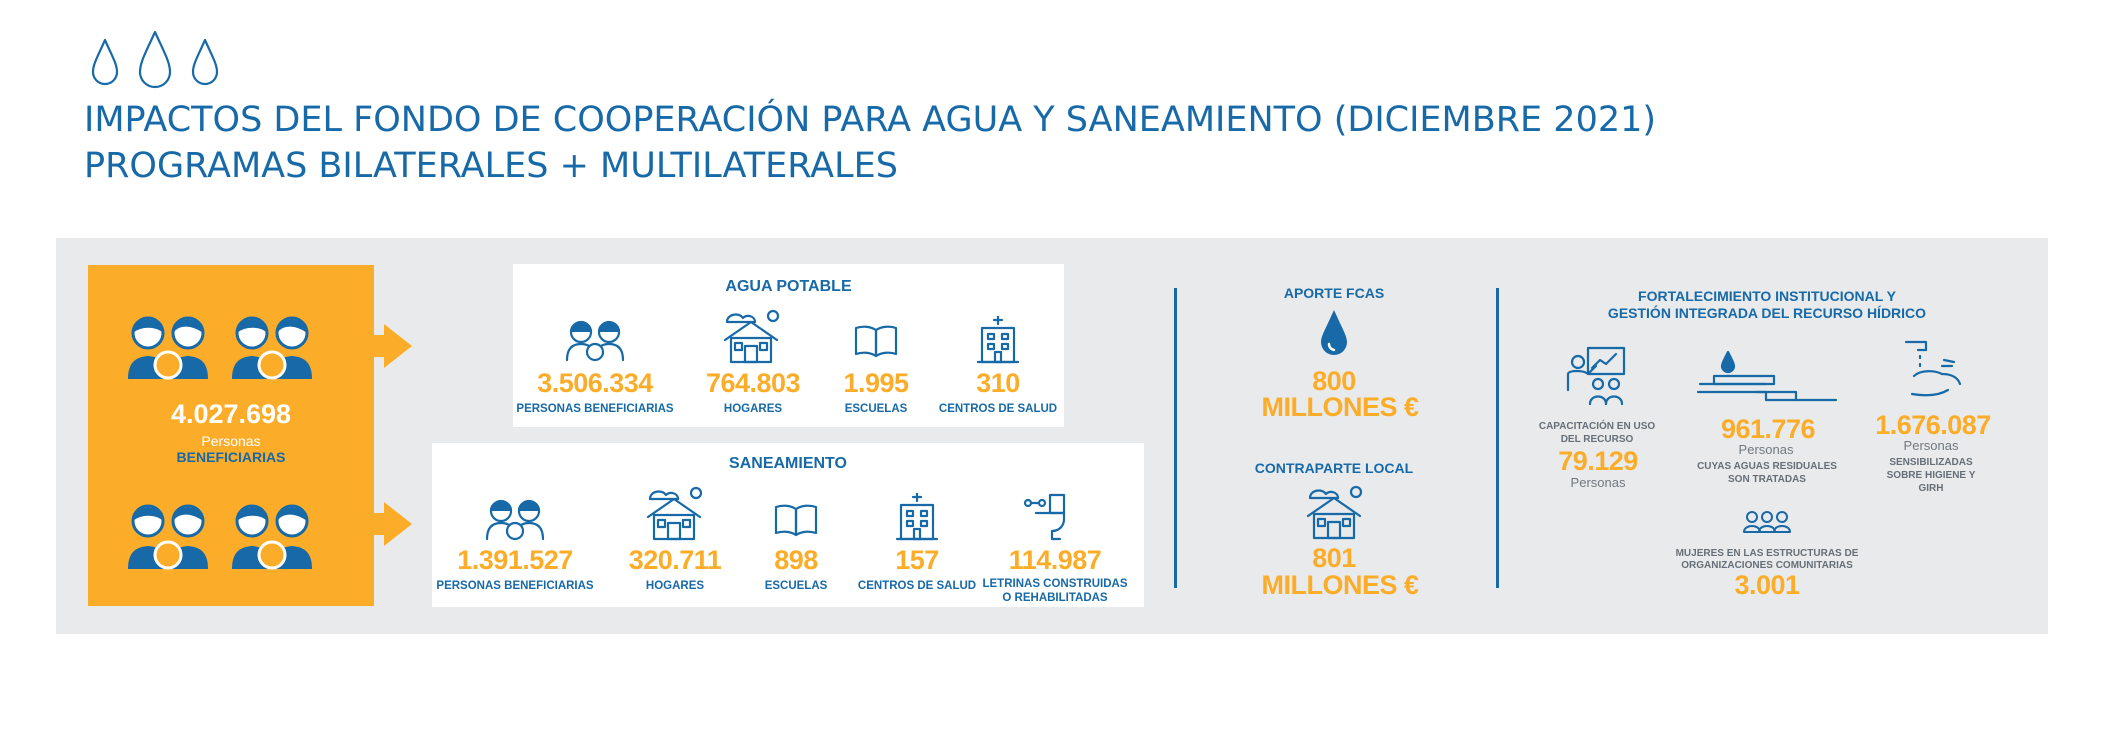 The width and height of the screenshot is (2116, 741). Describe the element at coordinates (998, 409) in the screenshot. I see `agua-centros-label: CENTROS DE SALUD` at that location.